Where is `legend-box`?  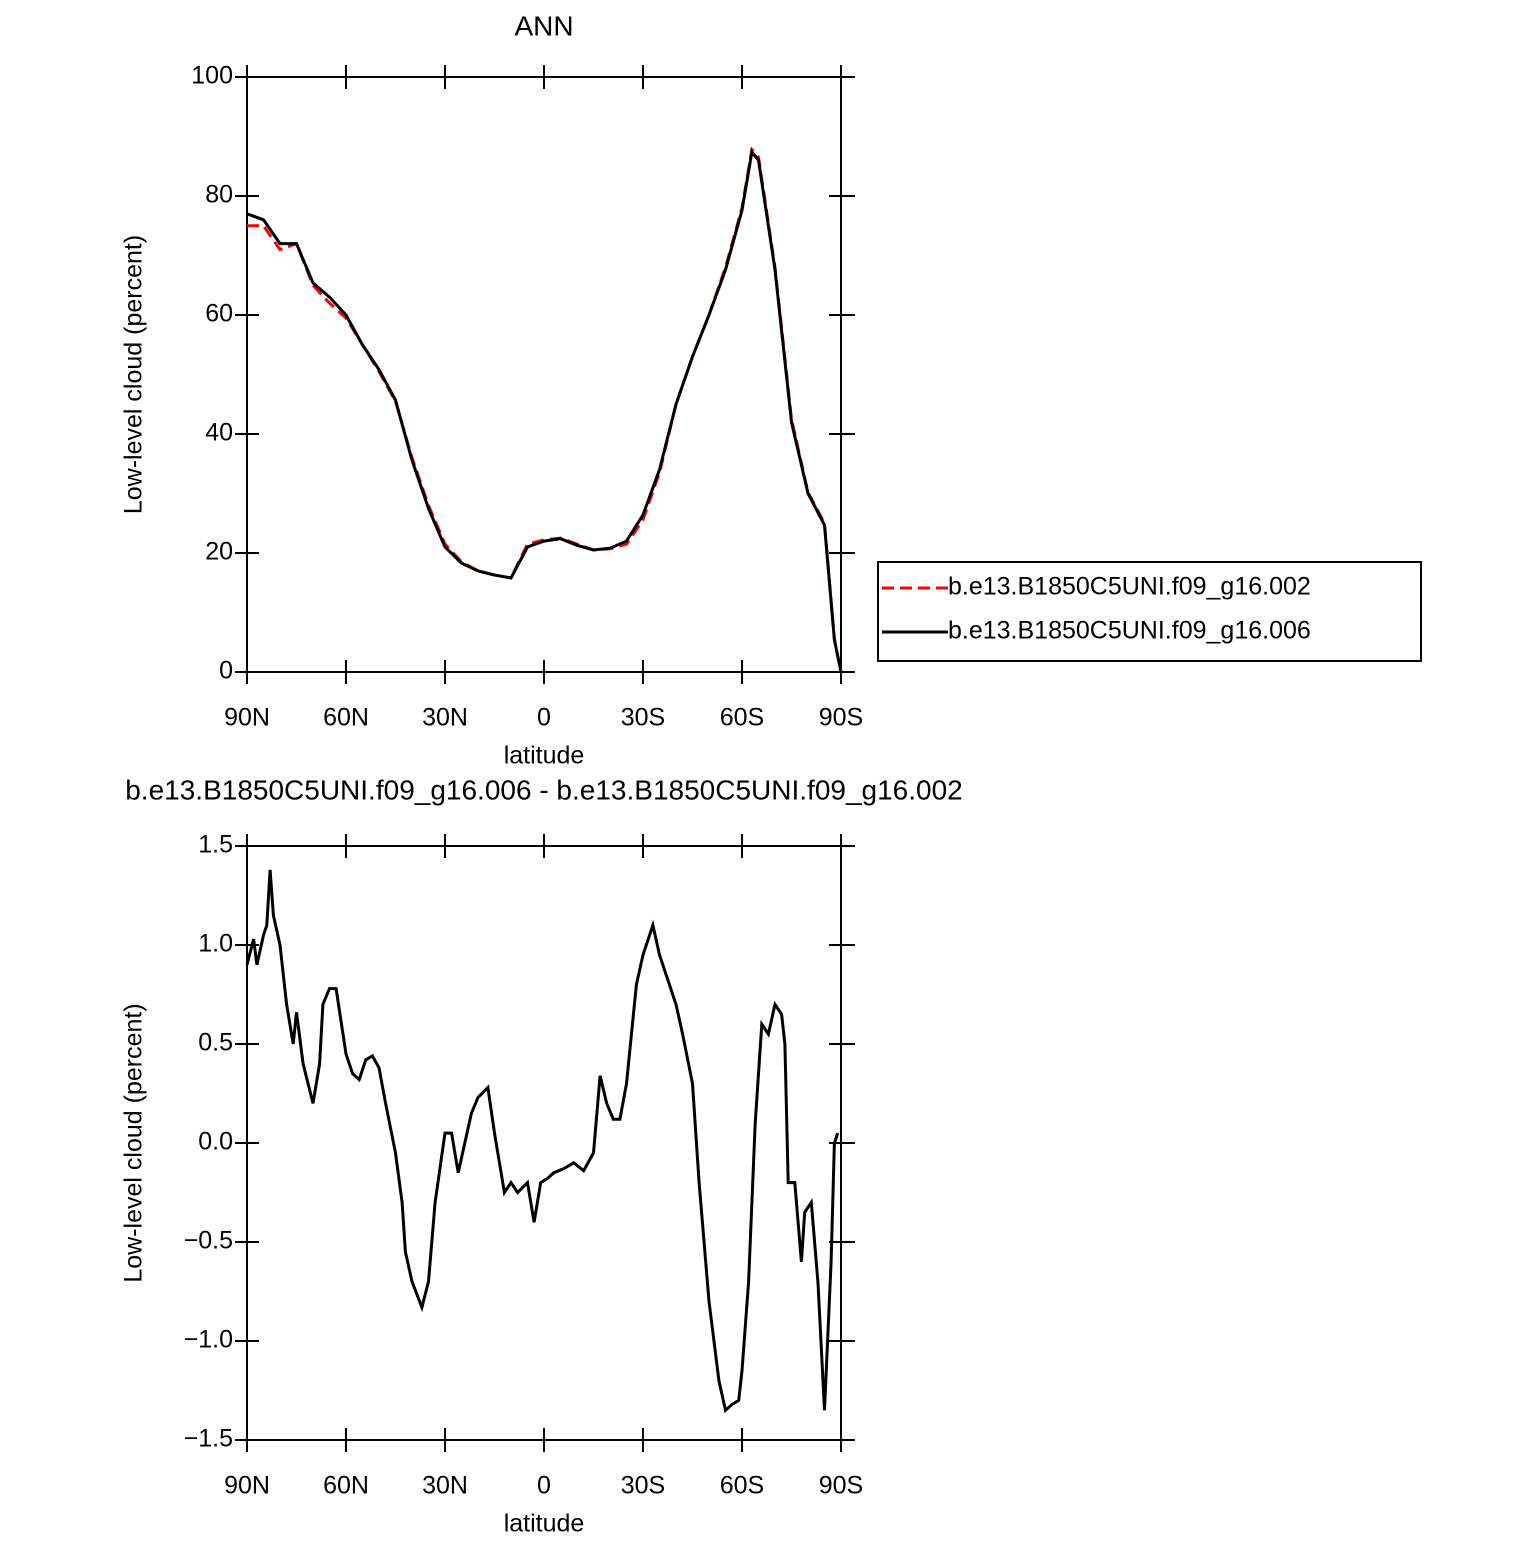 legend-box is located at coordinates (1149, 611).